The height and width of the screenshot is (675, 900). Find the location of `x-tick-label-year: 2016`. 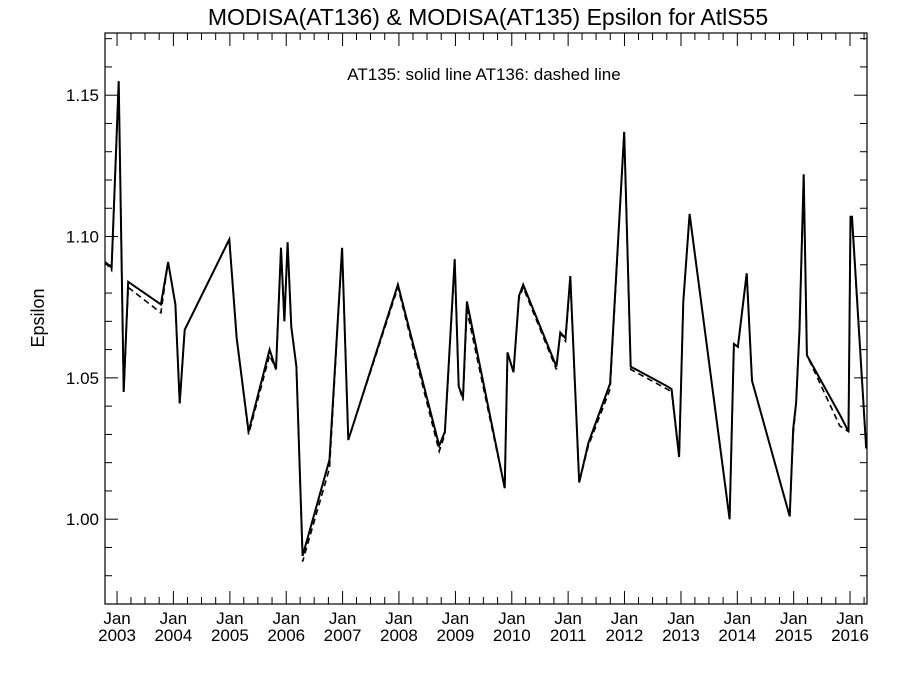

x-tick-label-year: 2016 is located at coordinates (850, 635).